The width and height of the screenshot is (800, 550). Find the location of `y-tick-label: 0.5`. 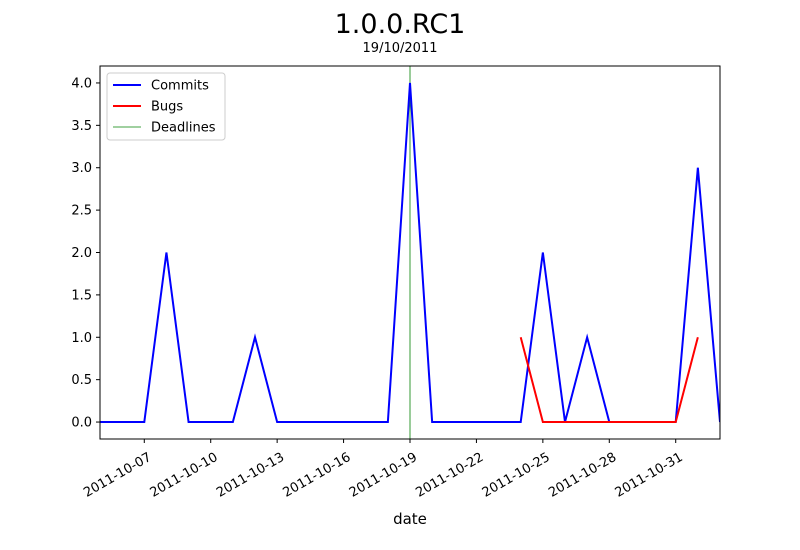

y-tick-label: 0.5 is located at coordinates (81, 380).